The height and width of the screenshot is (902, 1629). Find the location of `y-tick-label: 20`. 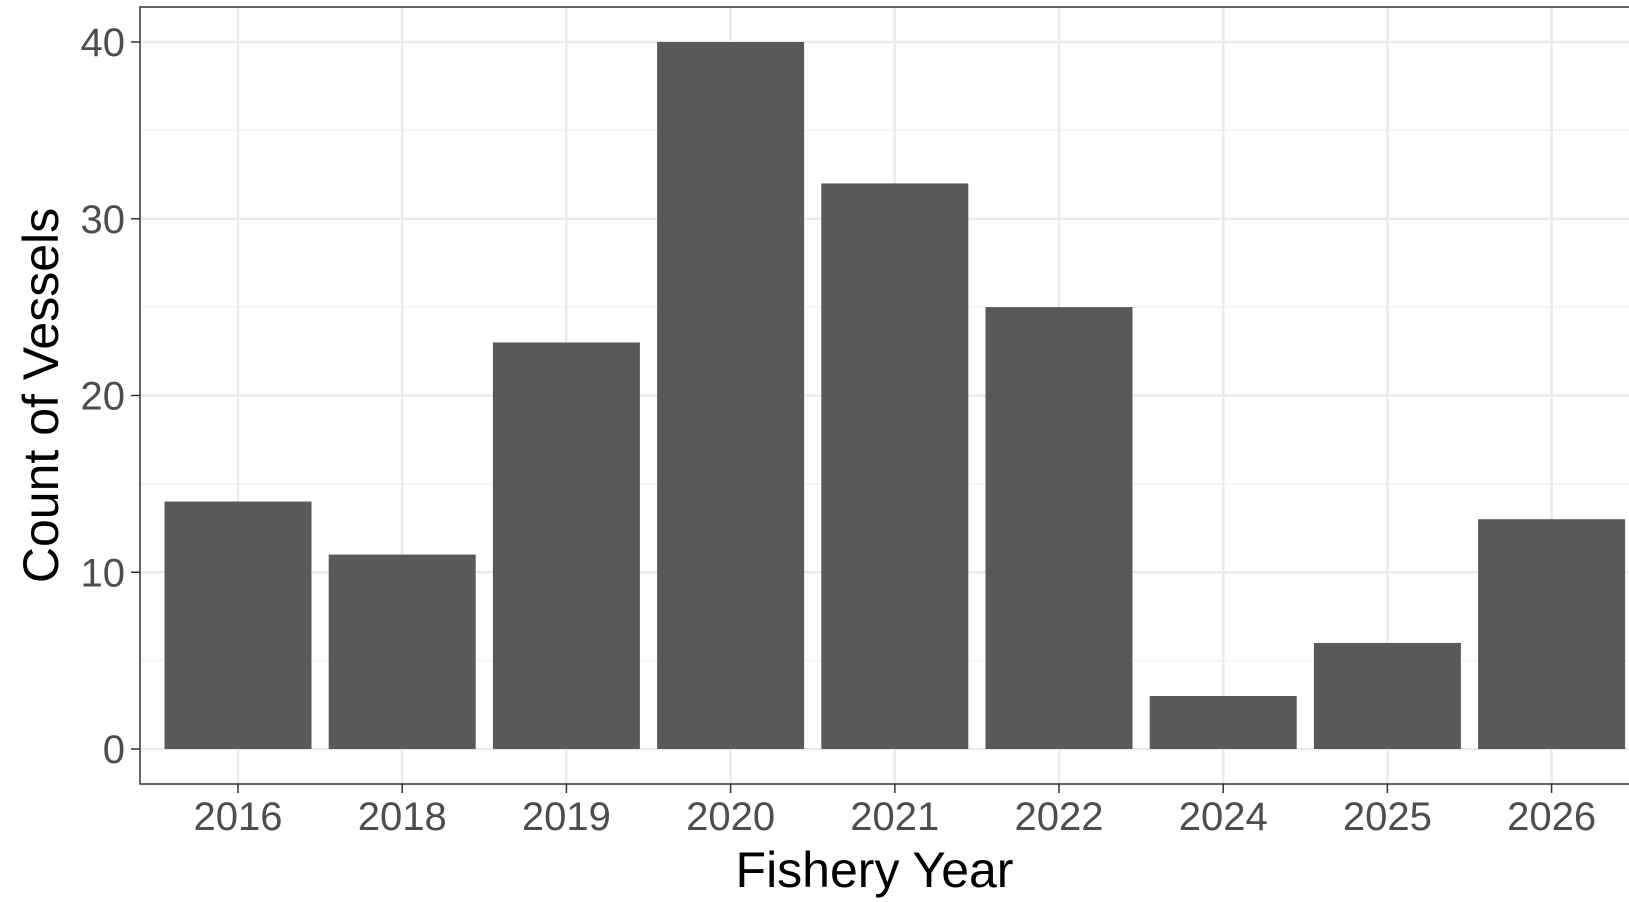

y-tick-label: 20 is located at coordinates (103, 397).